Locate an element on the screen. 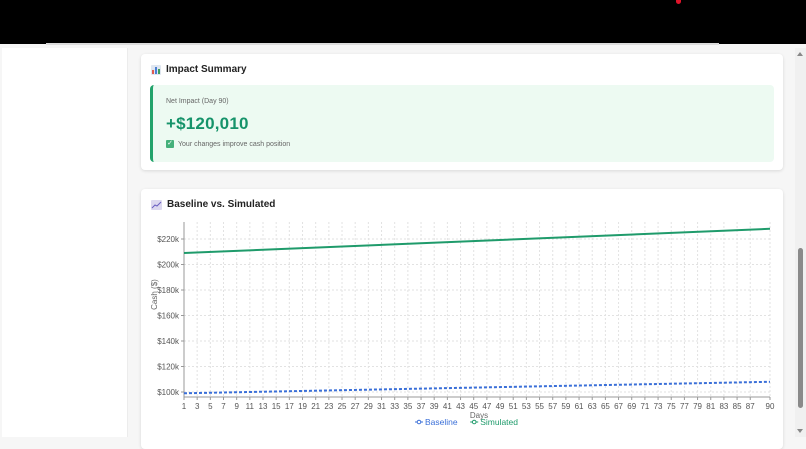 The image size is (806, 449). svg-text: Baseline is located at coordinates (441, 422).